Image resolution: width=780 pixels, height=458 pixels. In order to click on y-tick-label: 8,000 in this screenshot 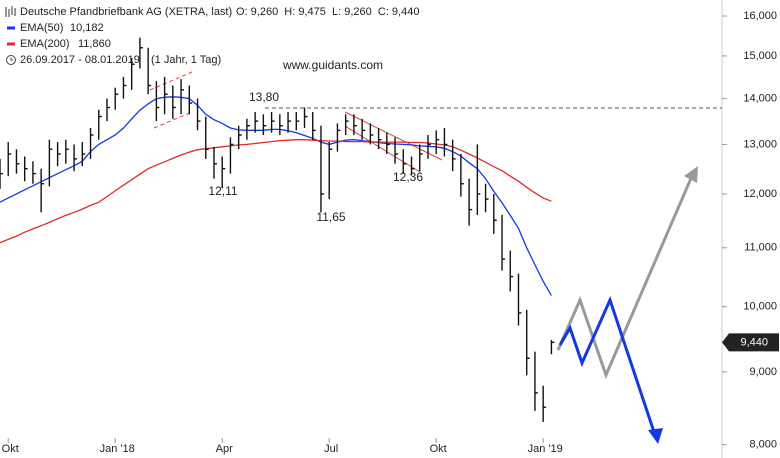, I will do `click(763, 445)`.